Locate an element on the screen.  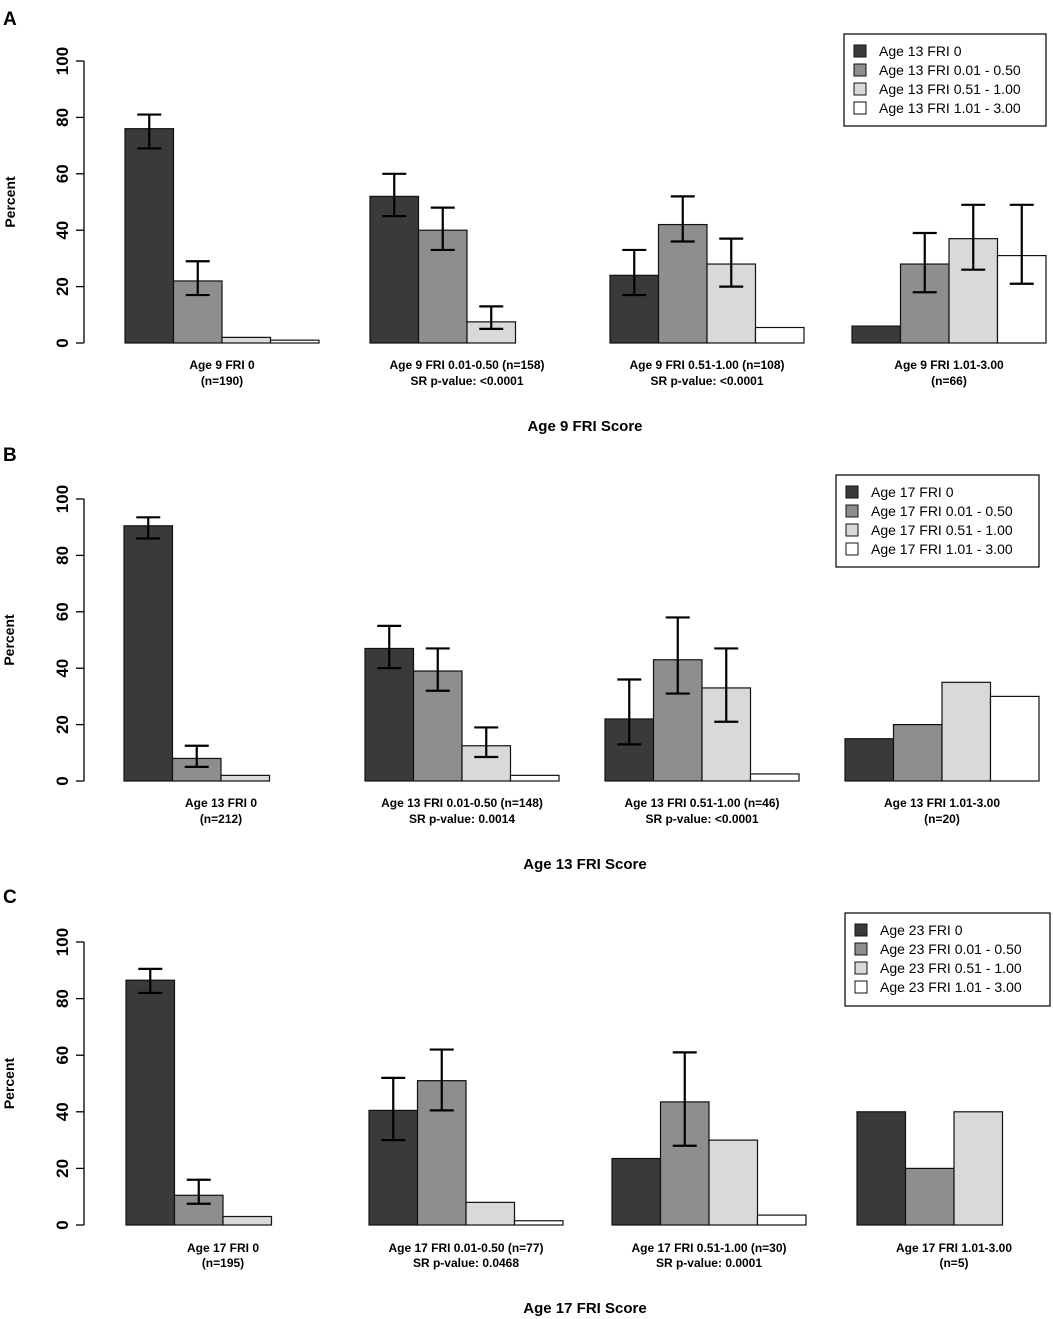
group-sublabel: SR p-value: 0.0001 is located at coordinates (709, 1263).